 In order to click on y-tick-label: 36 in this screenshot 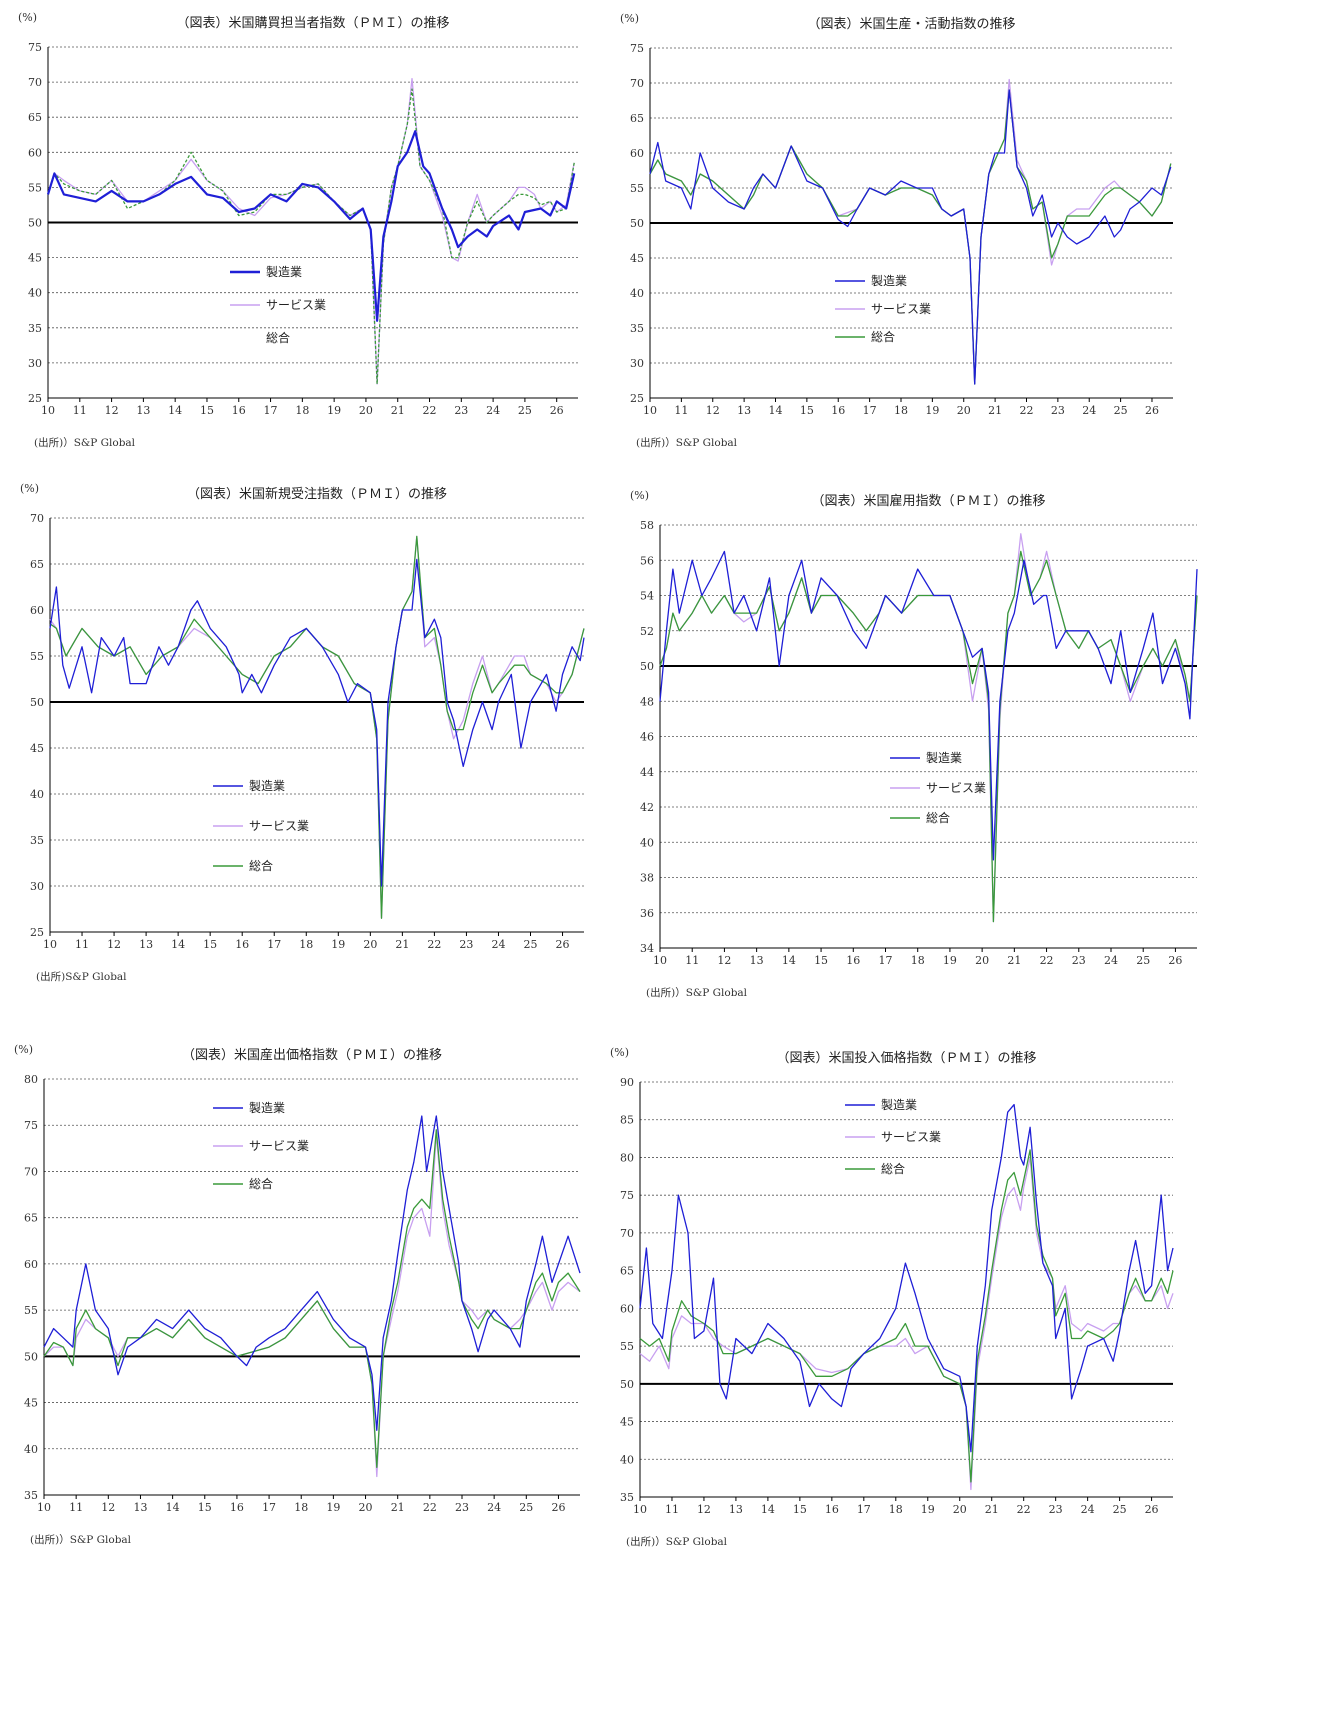, I will do `click(647, 913)`.